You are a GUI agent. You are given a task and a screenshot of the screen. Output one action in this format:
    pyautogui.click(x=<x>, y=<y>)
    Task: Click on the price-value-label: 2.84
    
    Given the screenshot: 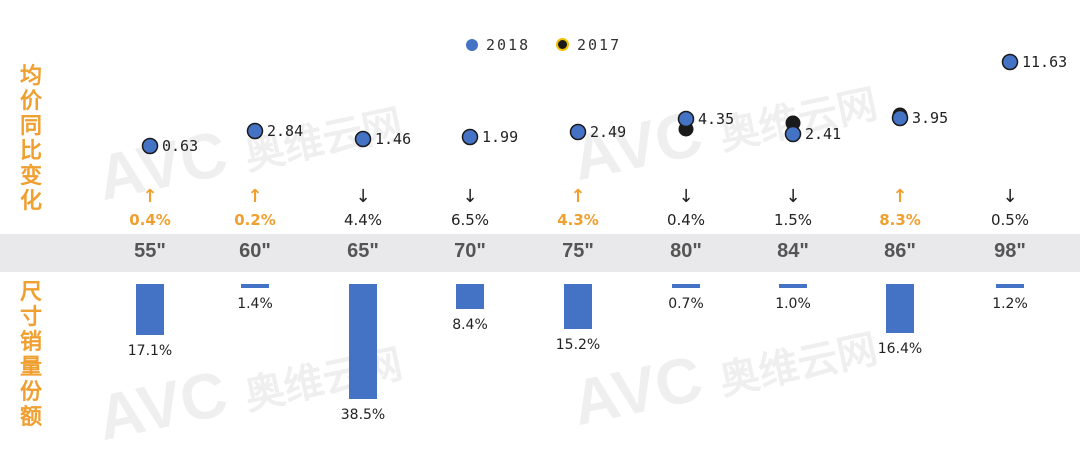 What is the action you would take?
    pyautogui.click(x=285, y=131)
    